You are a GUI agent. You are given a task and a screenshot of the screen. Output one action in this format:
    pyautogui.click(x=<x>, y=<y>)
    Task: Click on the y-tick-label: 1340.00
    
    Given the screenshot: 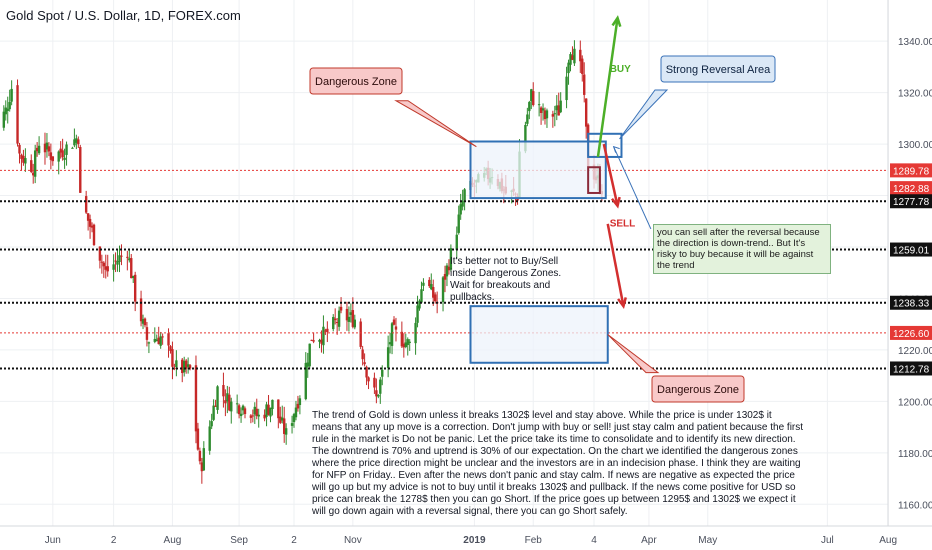 What is the action you would take?
    pyautogui.click(x=915, y=42)
    